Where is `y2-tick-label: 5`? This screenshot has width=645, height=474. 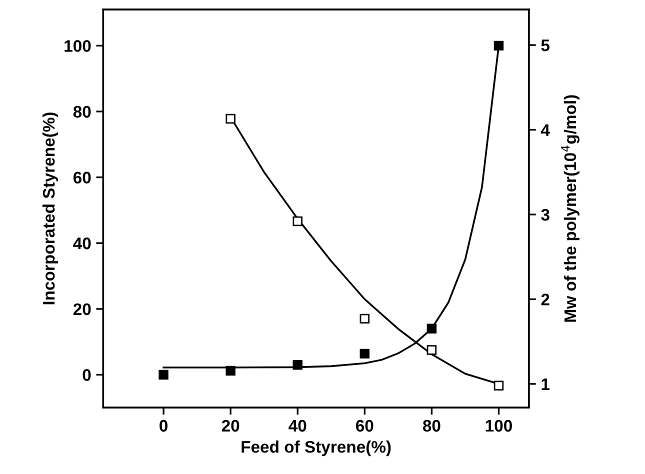
y2-tick-label: 5 is located at coordinates (545, 46).